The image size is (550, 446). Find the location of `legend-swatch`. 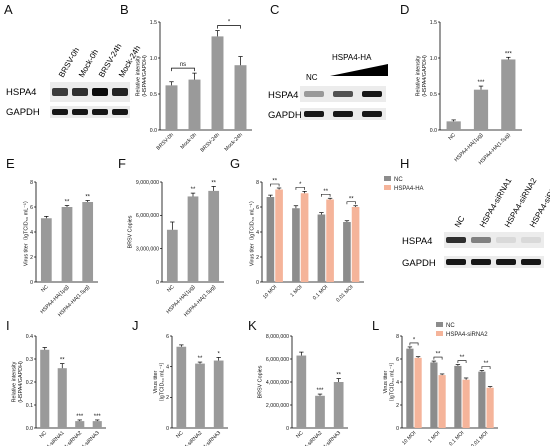

legend-swatch is located at coordinates (387, 178).